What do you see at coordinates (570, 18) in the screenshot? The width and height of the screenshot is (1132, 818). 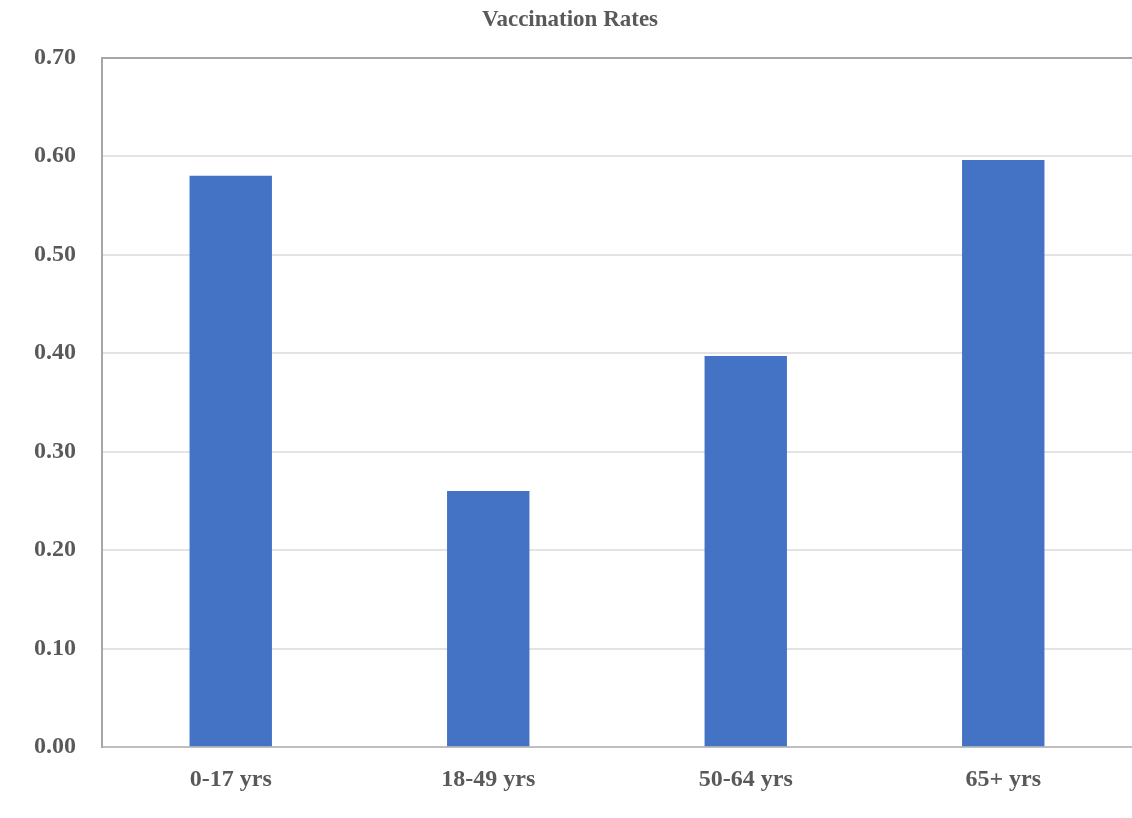 I see `chart-title: Vaccination Rates` at bounding box center [570, 18].